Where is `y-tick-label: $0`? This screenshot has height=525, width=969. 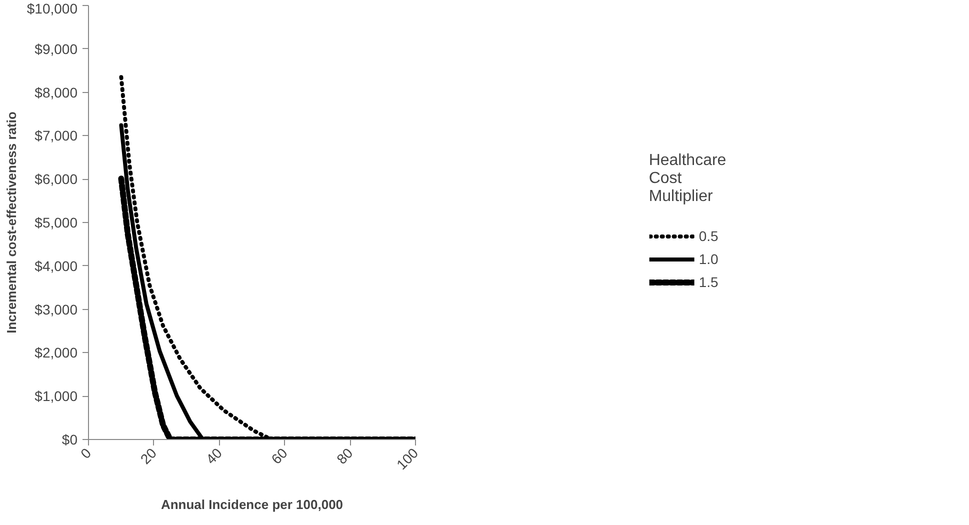 y-tick-label: $0 is located at coordinates (70, 440).